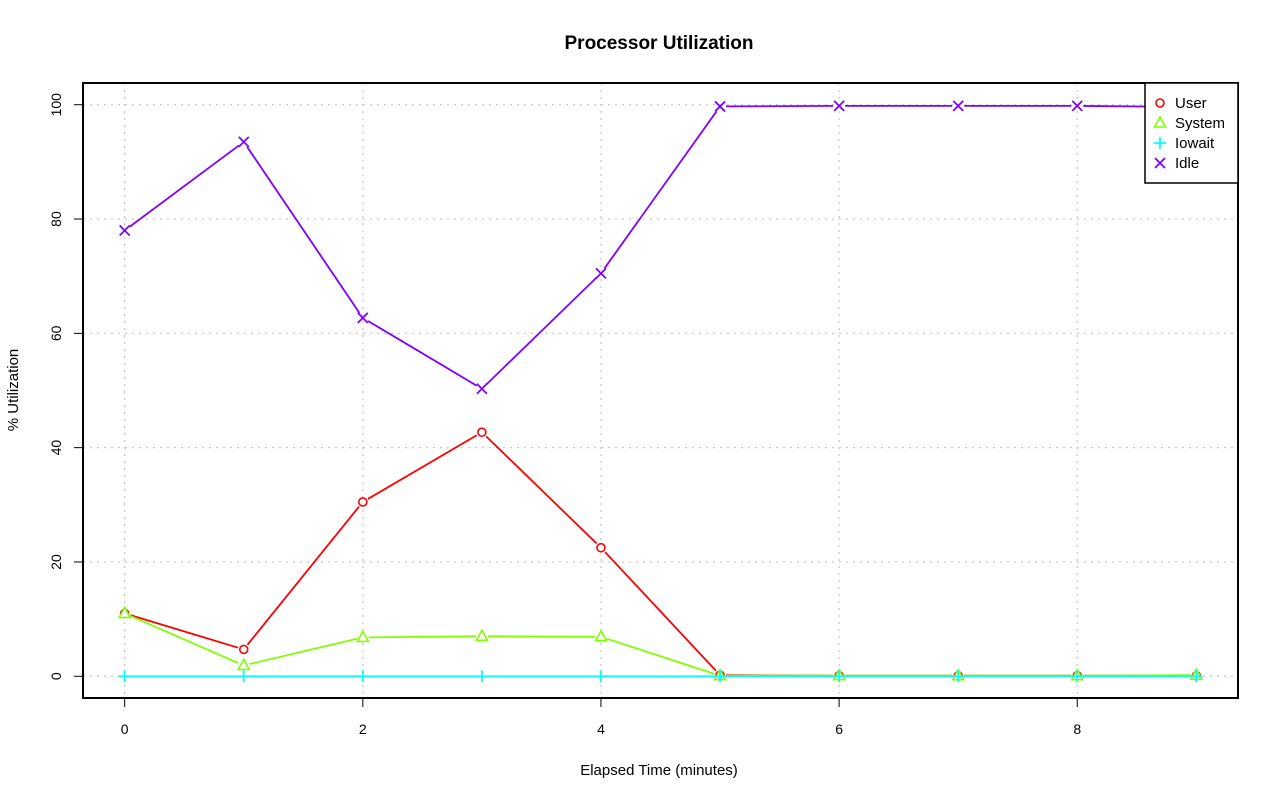 This screenshot has width=1280, height=801. What do you see at coordinates (1191, 103) in the screenshot?
I see `legend-label-user: User` at bounding box center [1191, 103].